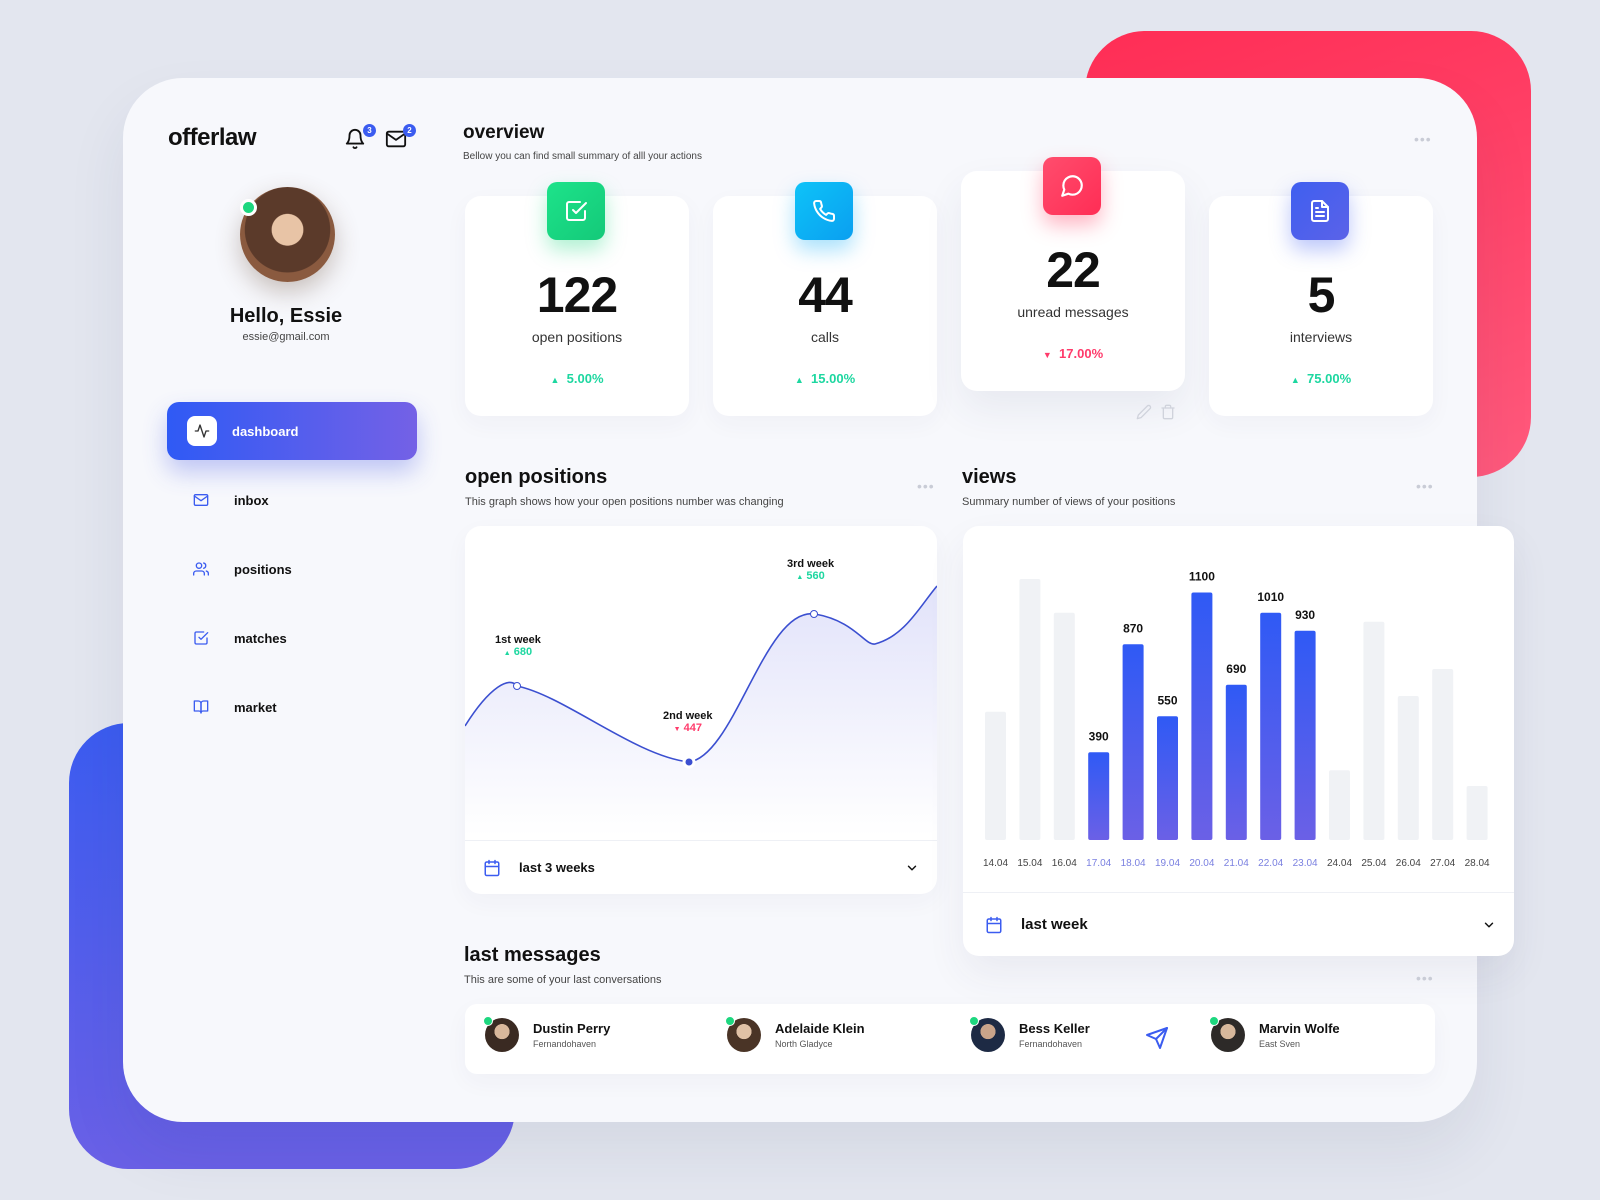 This screenshot has height=1200, width=1600. I want to click on messages-more-button: •••, so click(1425, 978).